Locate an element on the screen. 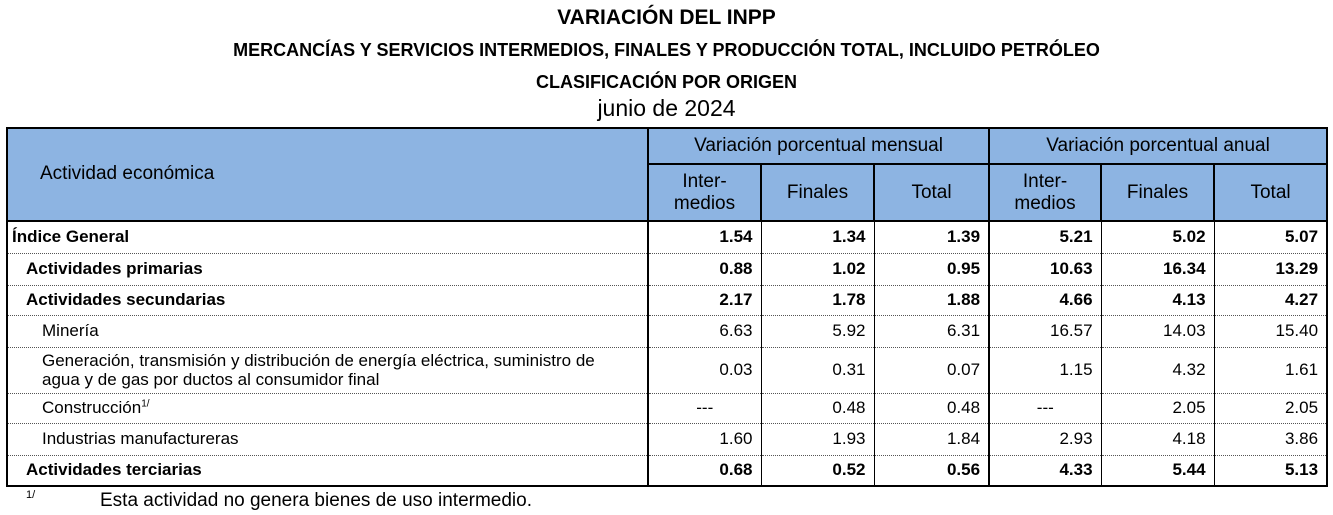 Image resolution: width=1333 pixels, height=515 pixels. cell-value: 1.61 is located at coordinates (1270, 370).